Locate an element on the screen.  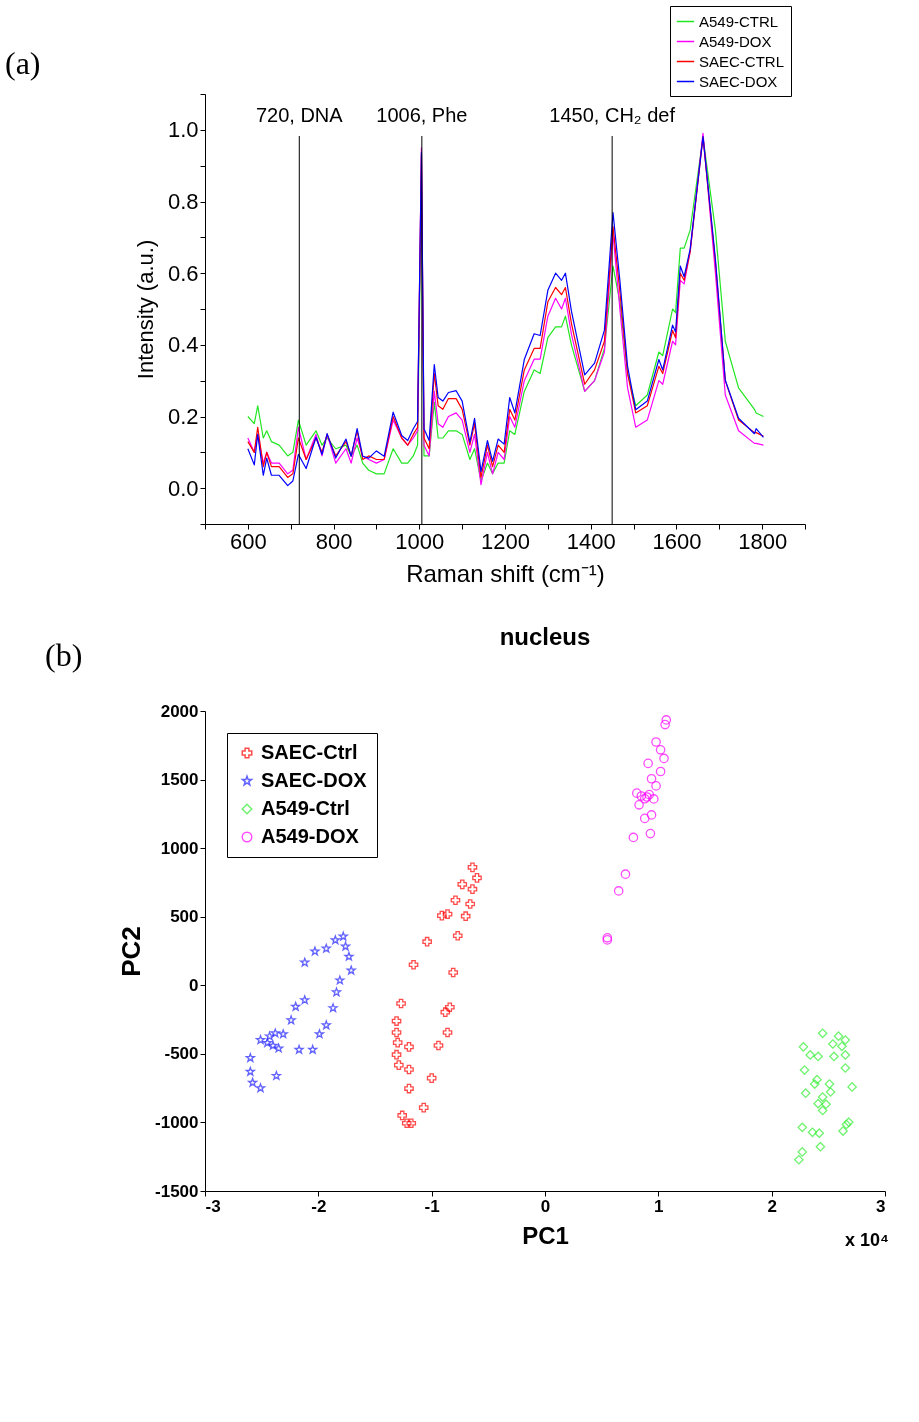
ref-line-label: 1450, CH₂ def is located at coordinates (612, 115).